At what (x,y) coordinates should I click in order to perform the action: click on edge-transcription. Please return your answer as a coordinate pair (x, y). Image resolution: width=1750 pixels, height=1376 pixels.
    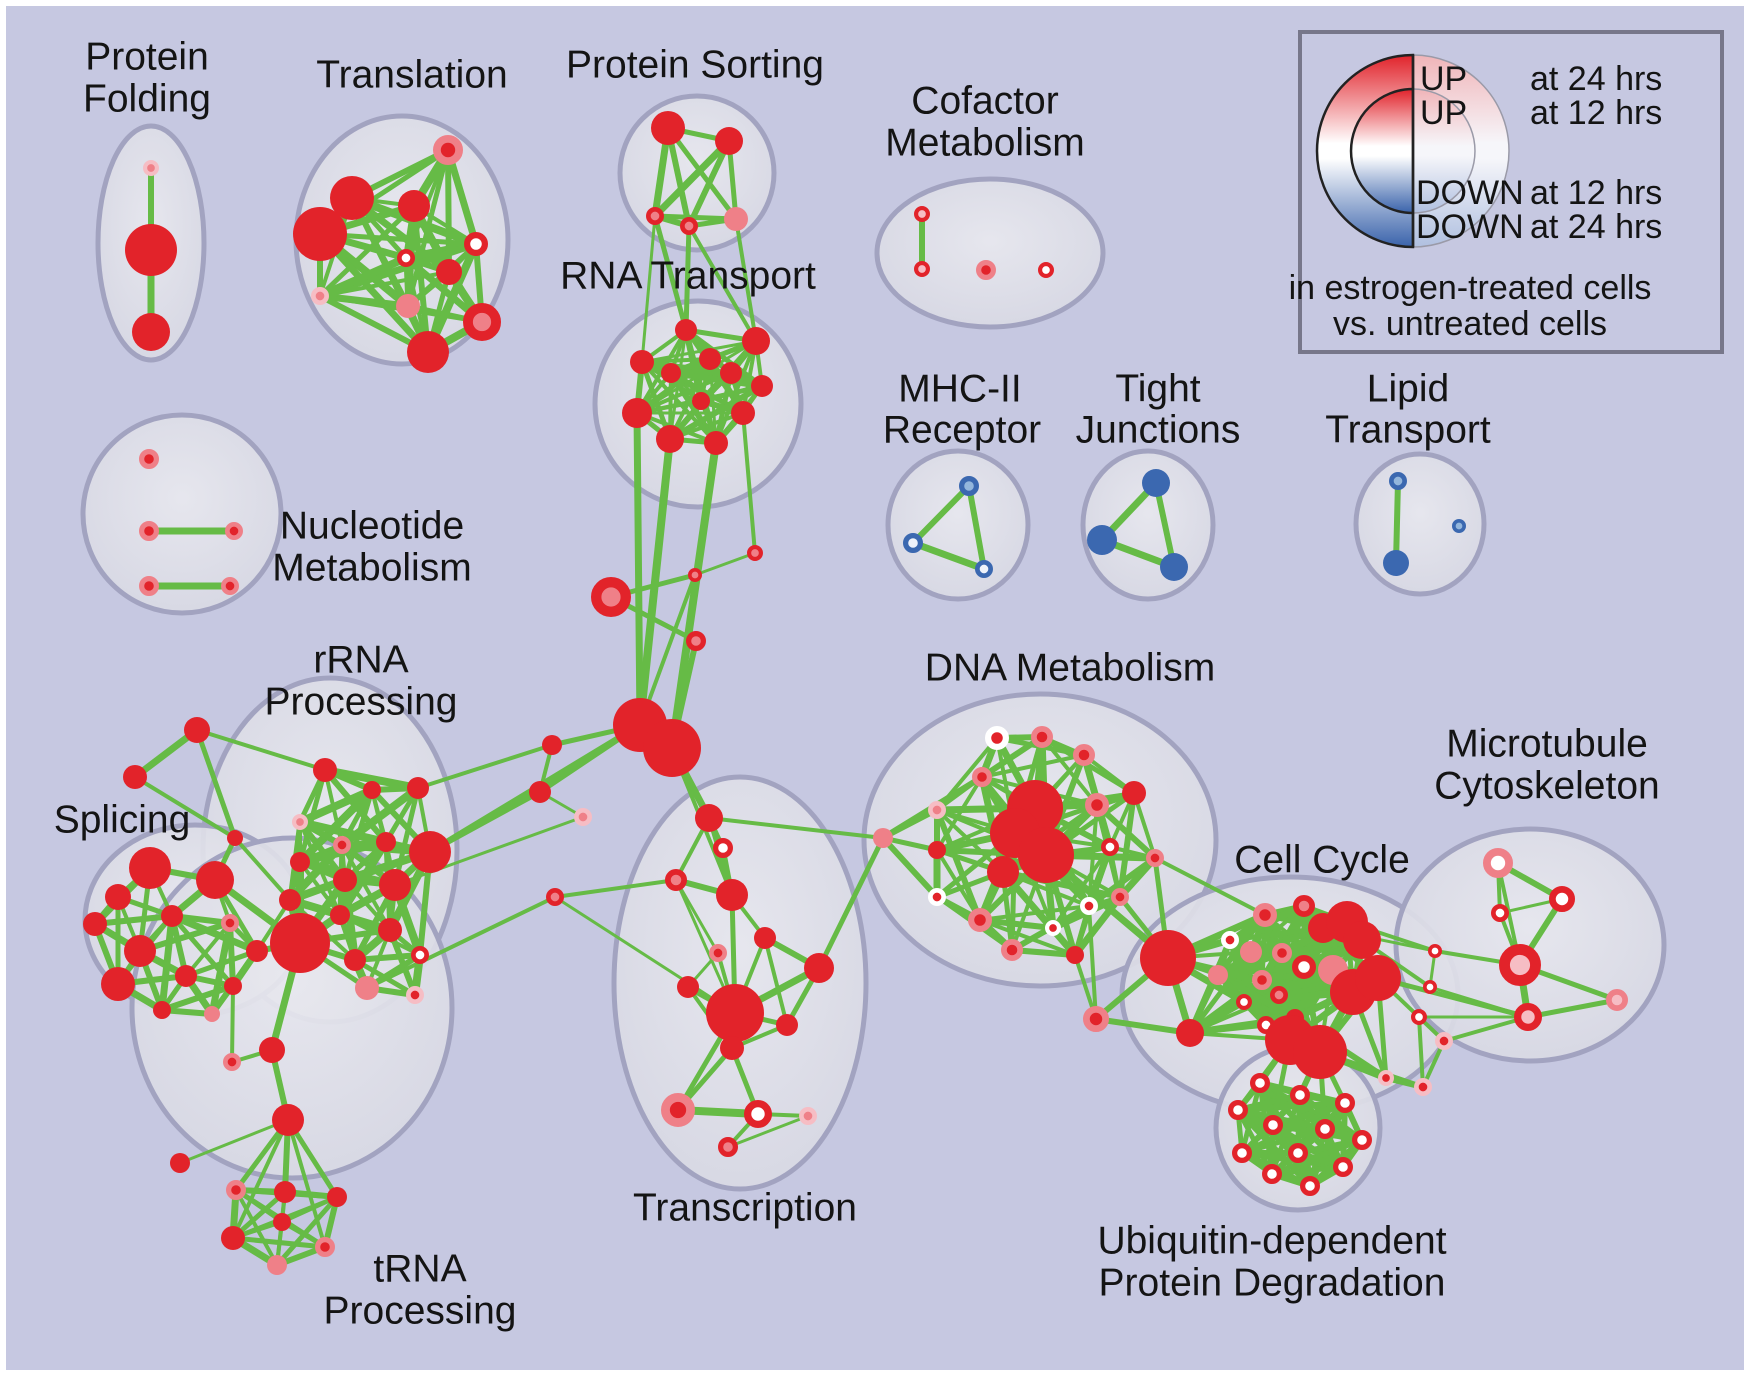
    Looking at the image, I should click on (697, 916).